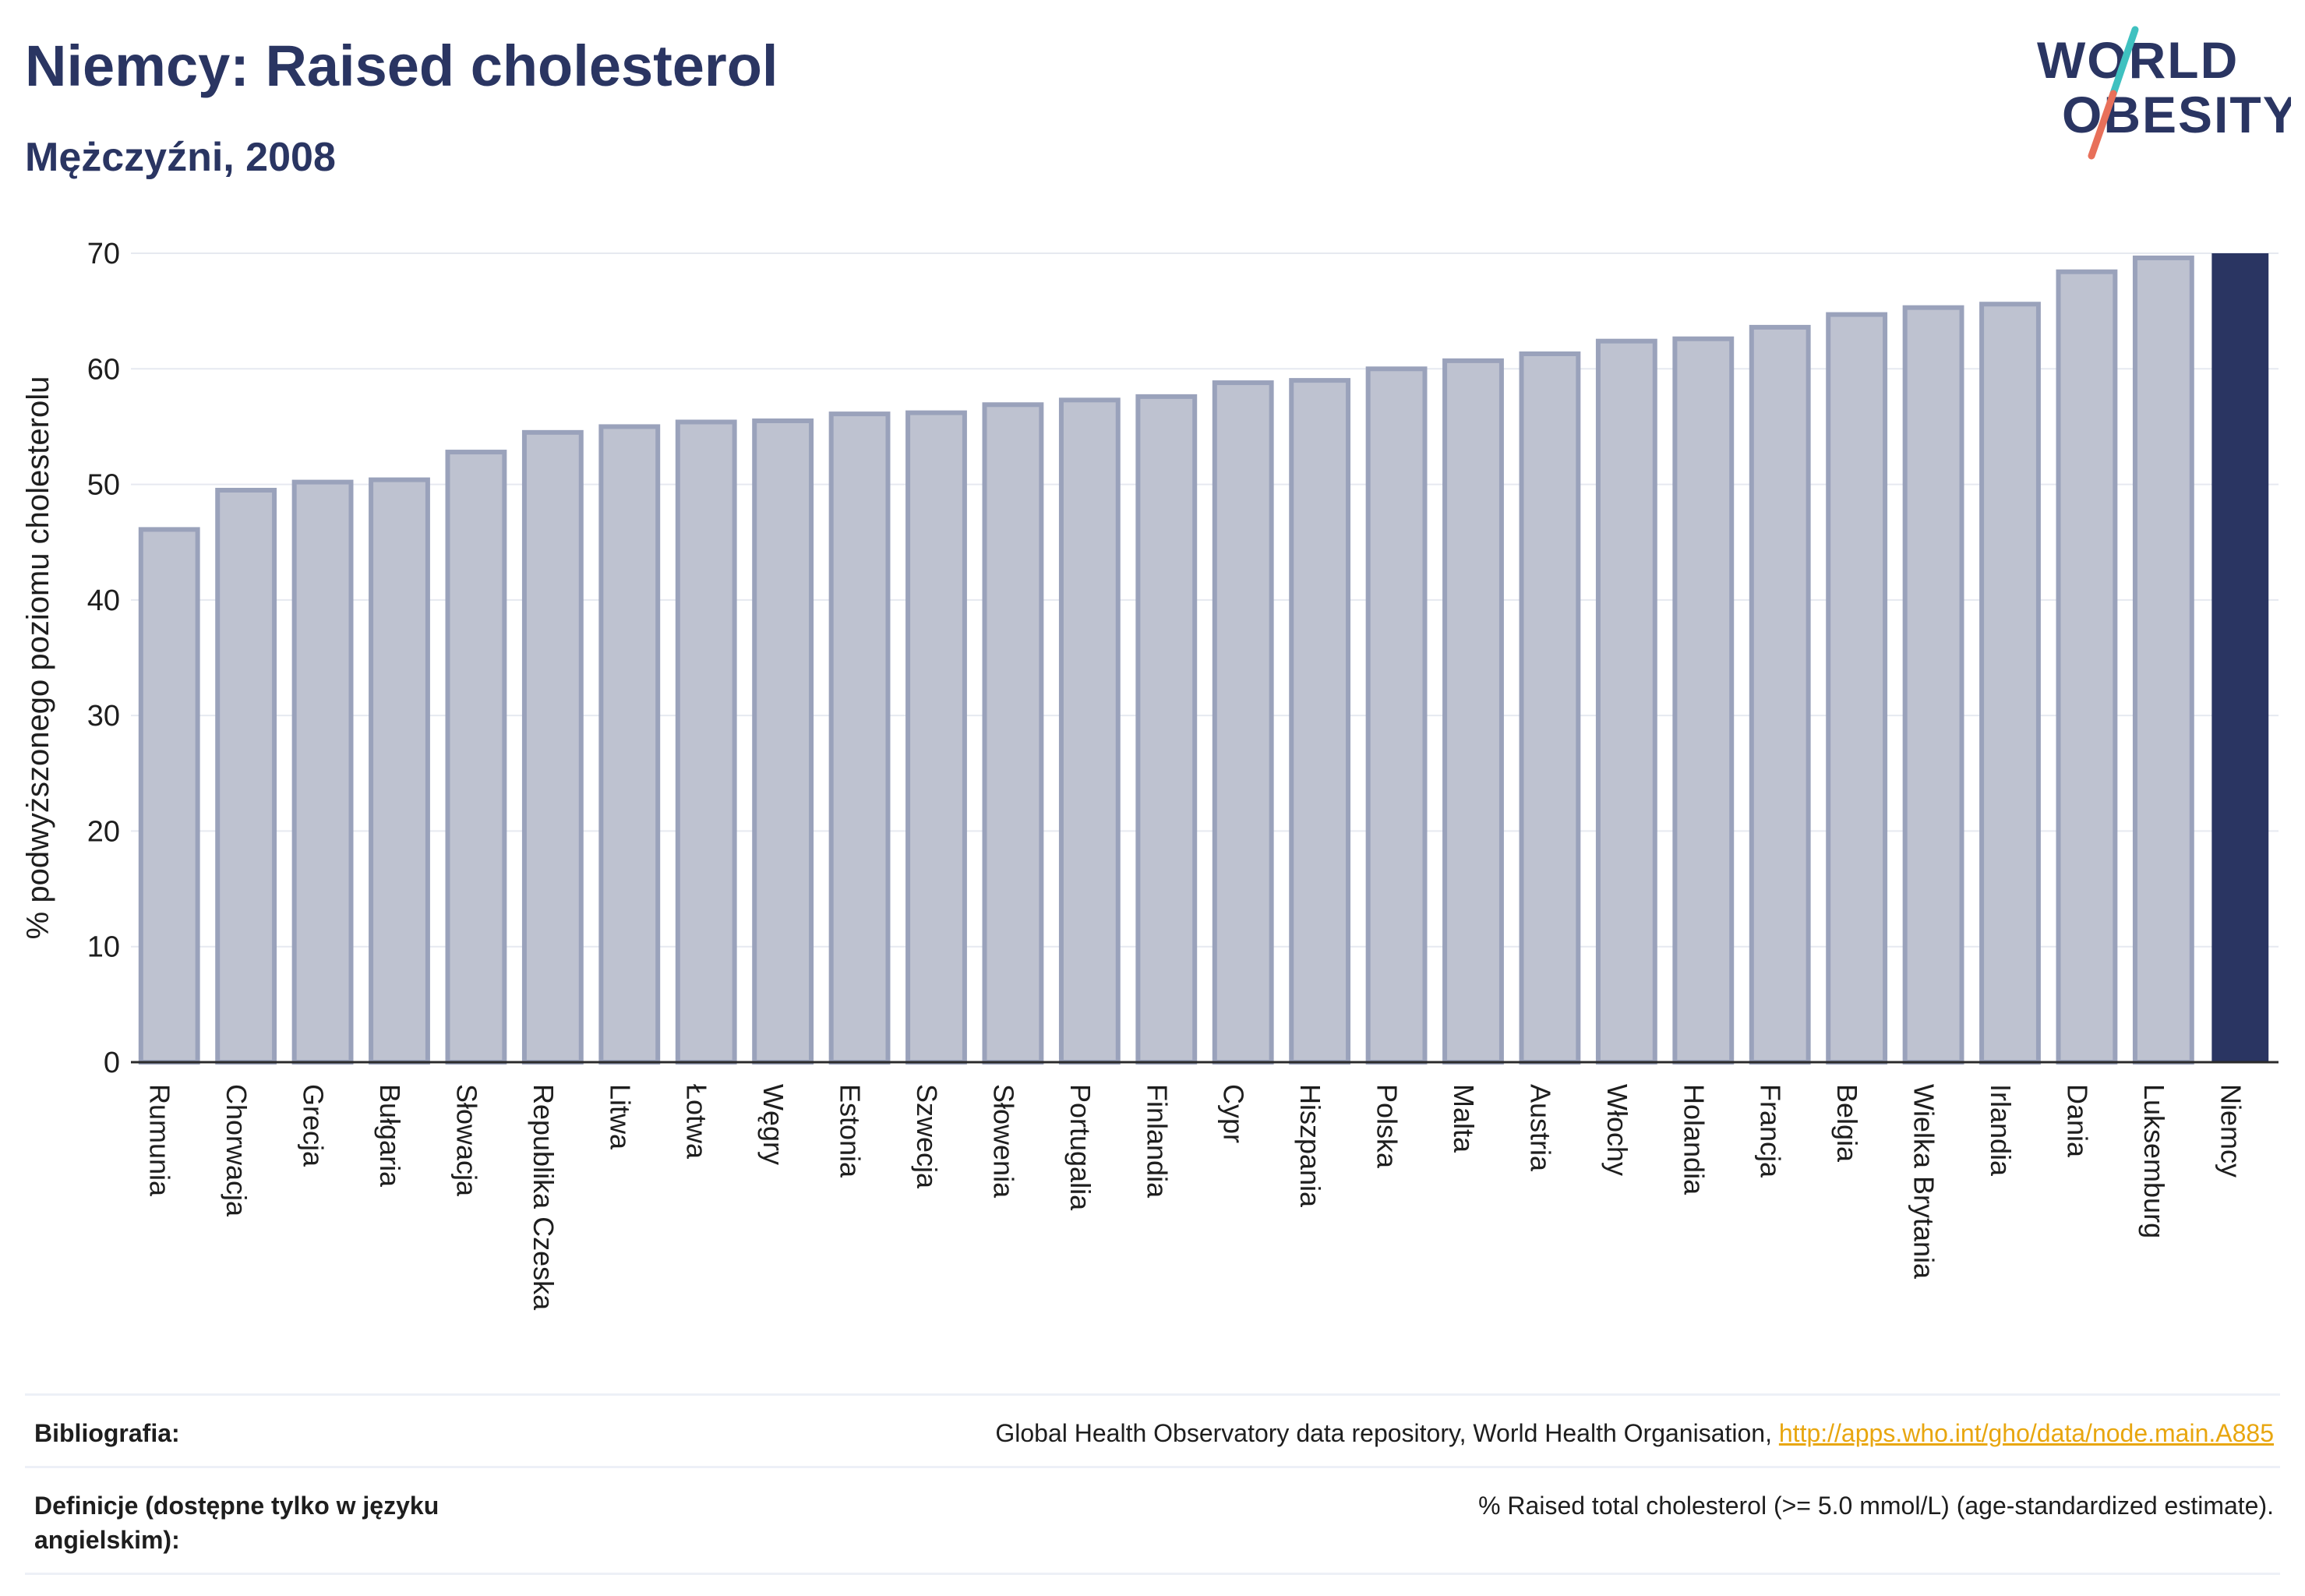 This screenshot has width=2305, height=1596. Describe the element at coordinates (2240, 657) in the screenshot. I see `bar-highlight` at that location.